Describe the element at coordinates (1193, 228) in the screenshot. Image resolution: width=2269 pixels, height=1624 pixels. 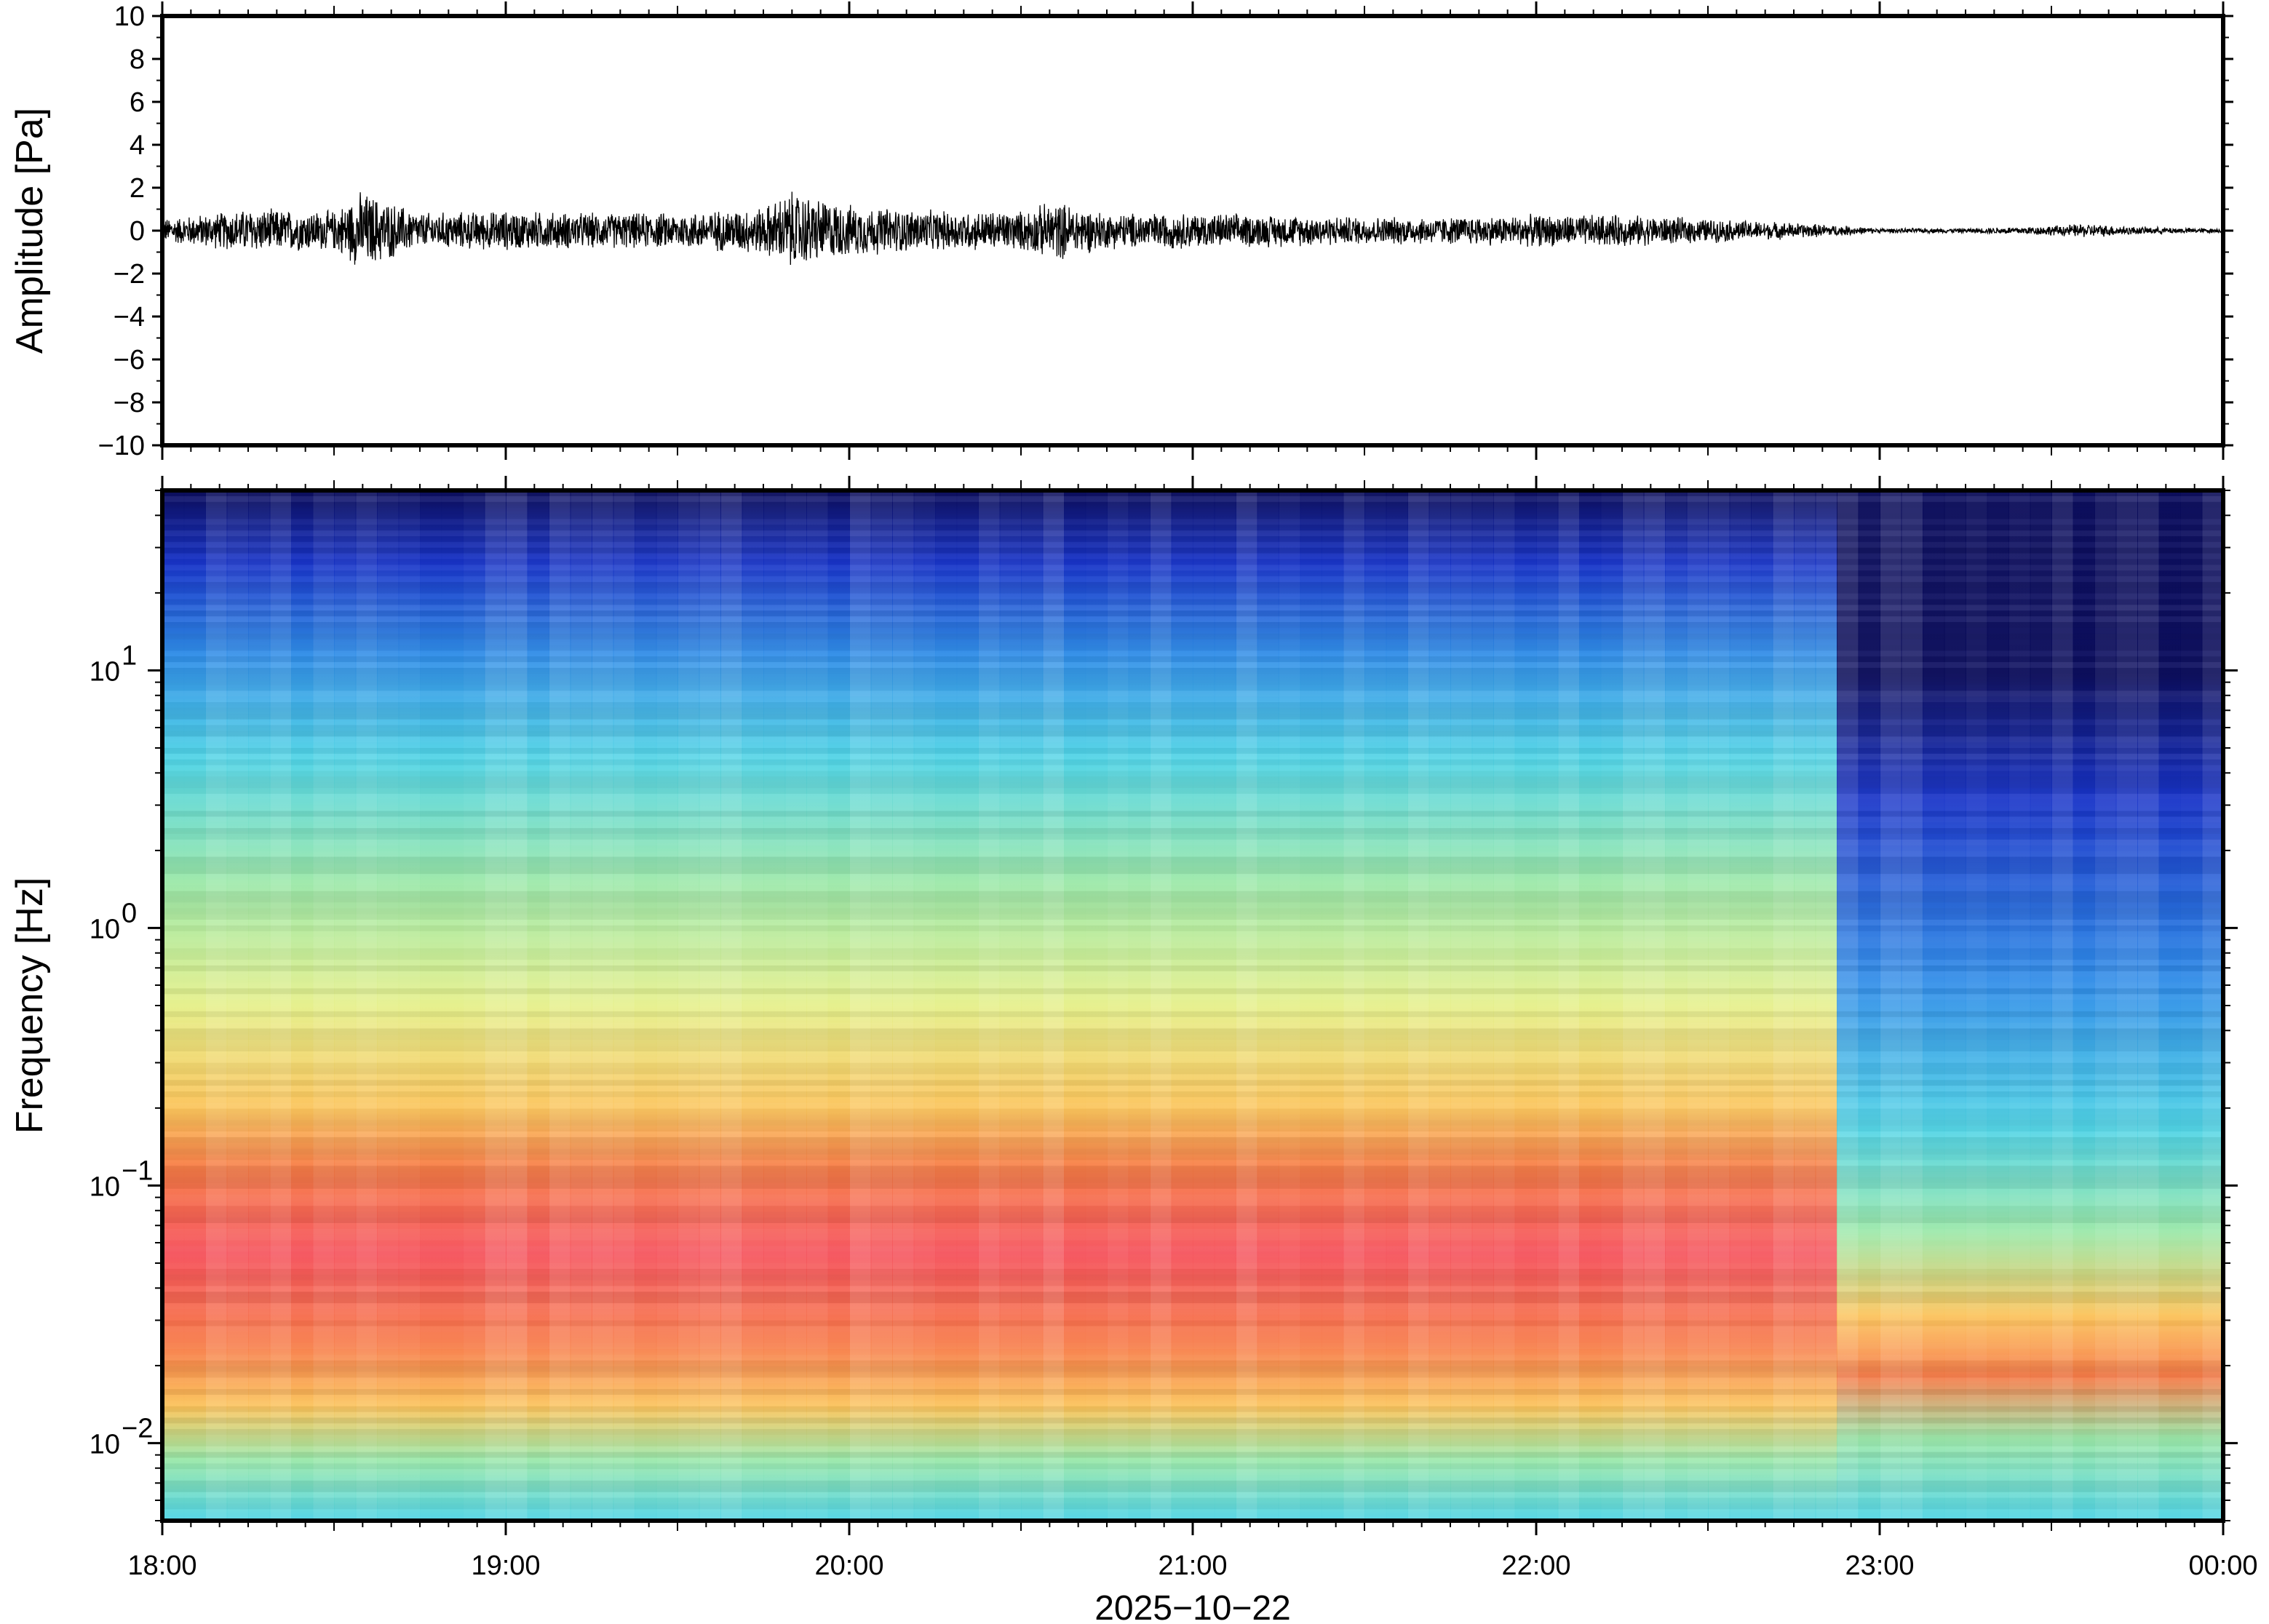
I see `amplitude-waveform-line` at that location.